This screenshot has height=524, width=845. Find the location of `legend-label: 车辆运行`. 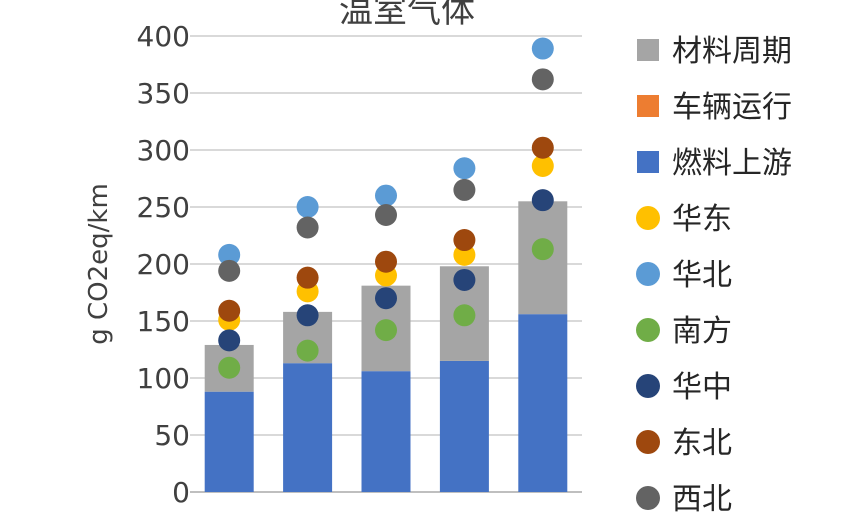

legend-label: 车辆运行 is located at coordinates (732, 107).